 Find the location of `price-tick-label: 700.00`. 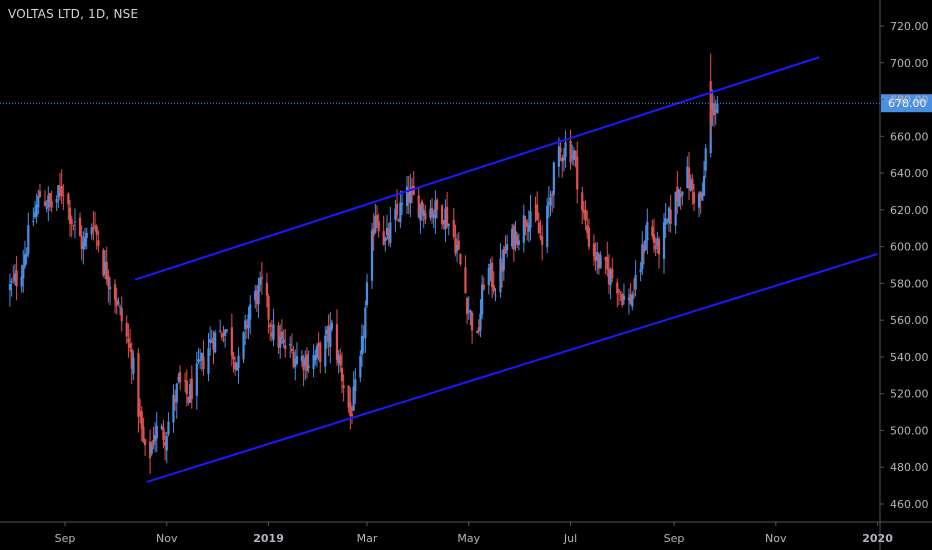

price-tick-label: 700.00 is located at coordinates (909, 63).